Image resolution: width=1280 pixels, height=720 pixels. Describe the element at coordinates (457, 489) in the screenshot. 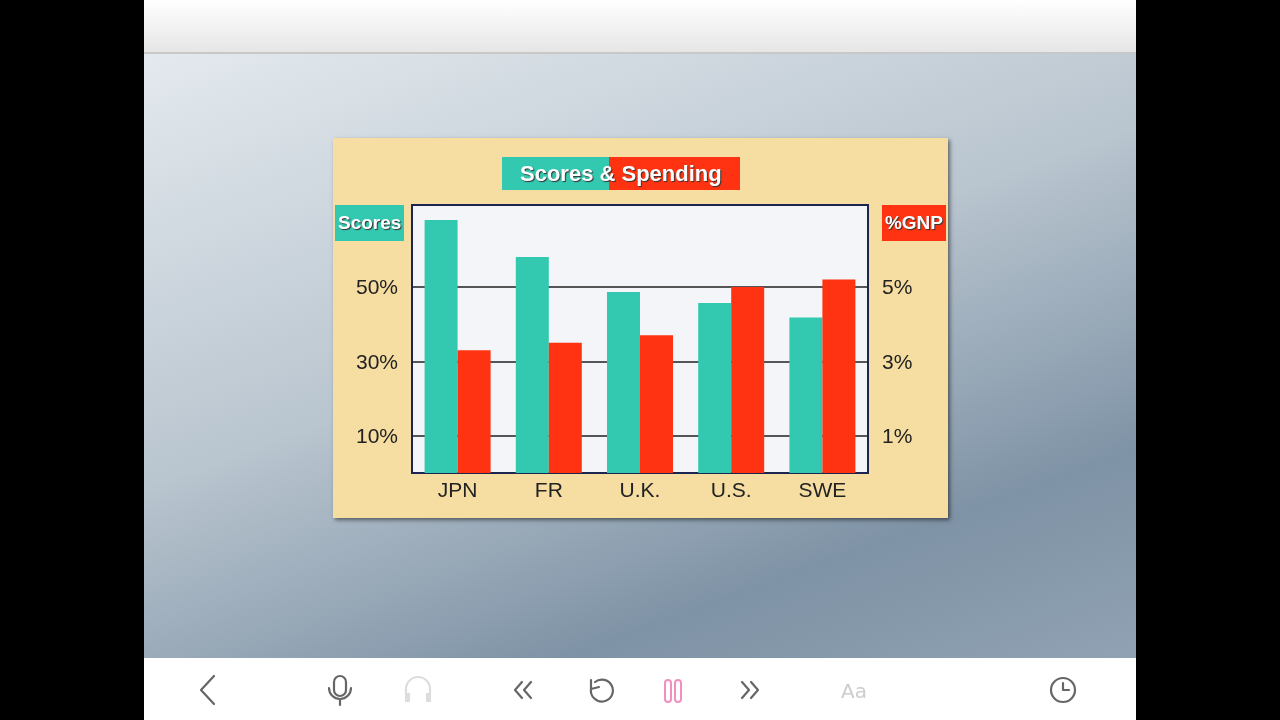

I see `x-tick-label: JPN` at that location.